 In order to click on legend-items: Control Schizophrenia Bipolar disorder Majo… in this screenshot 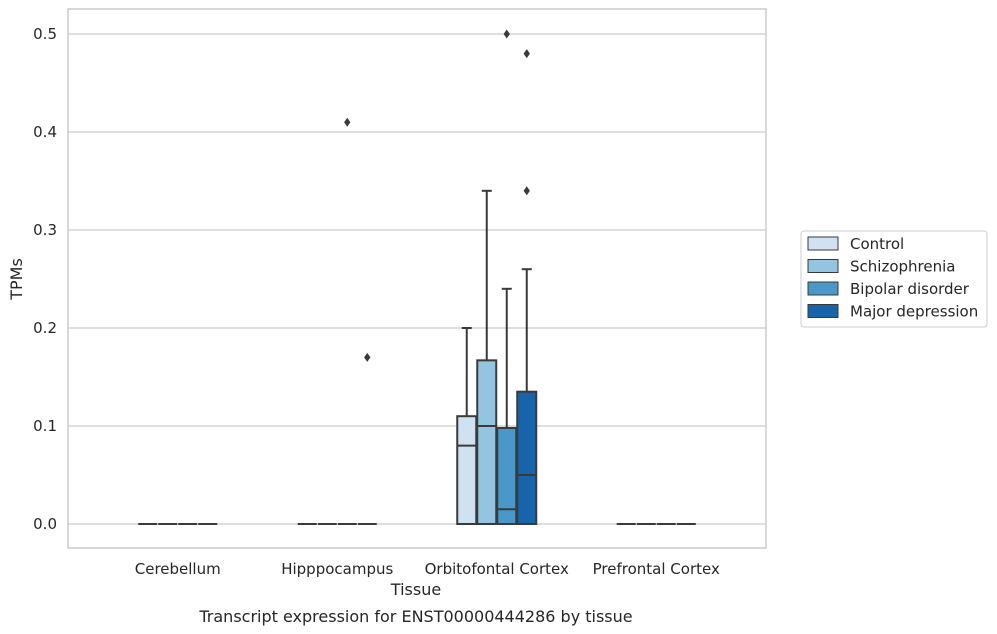, I will do `click(892, 278)`.